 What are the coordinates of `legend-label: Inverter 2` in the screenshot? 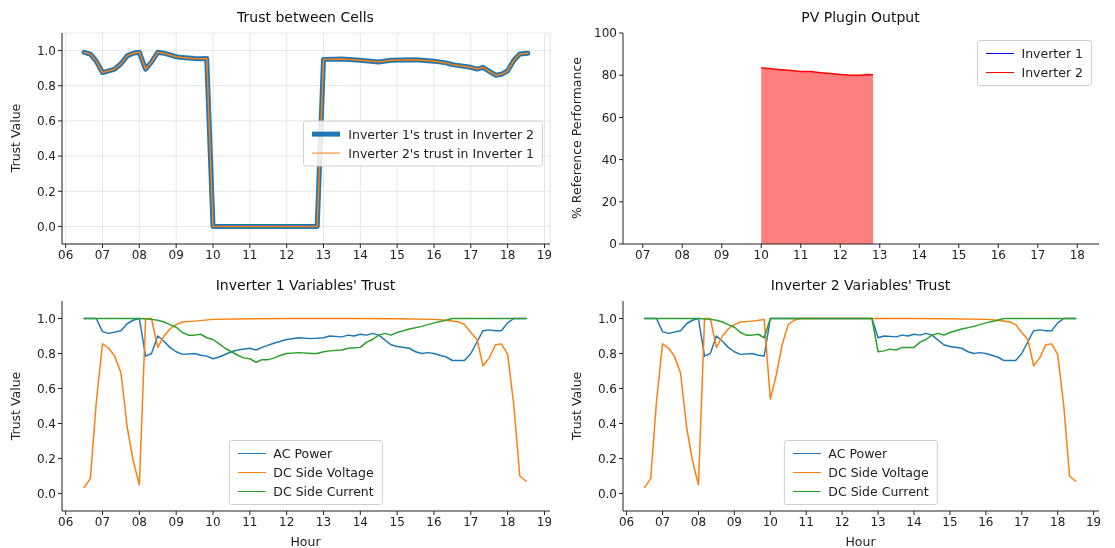 It's located at (1052, 72).